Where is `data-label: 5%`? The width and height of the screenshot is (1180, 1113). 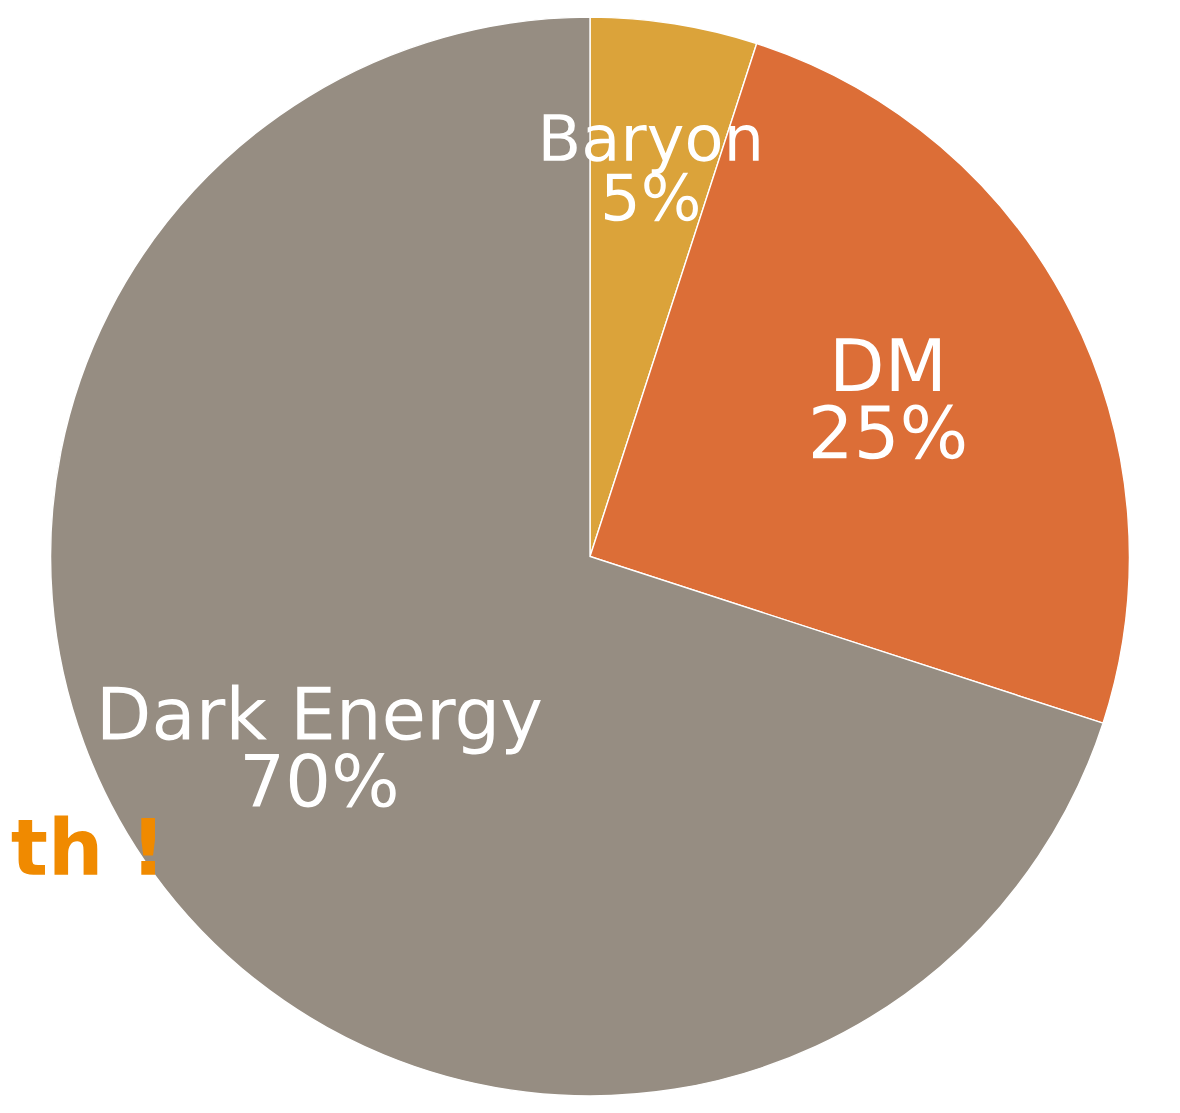 data-label: 5% is located at coordinates (651, 197).